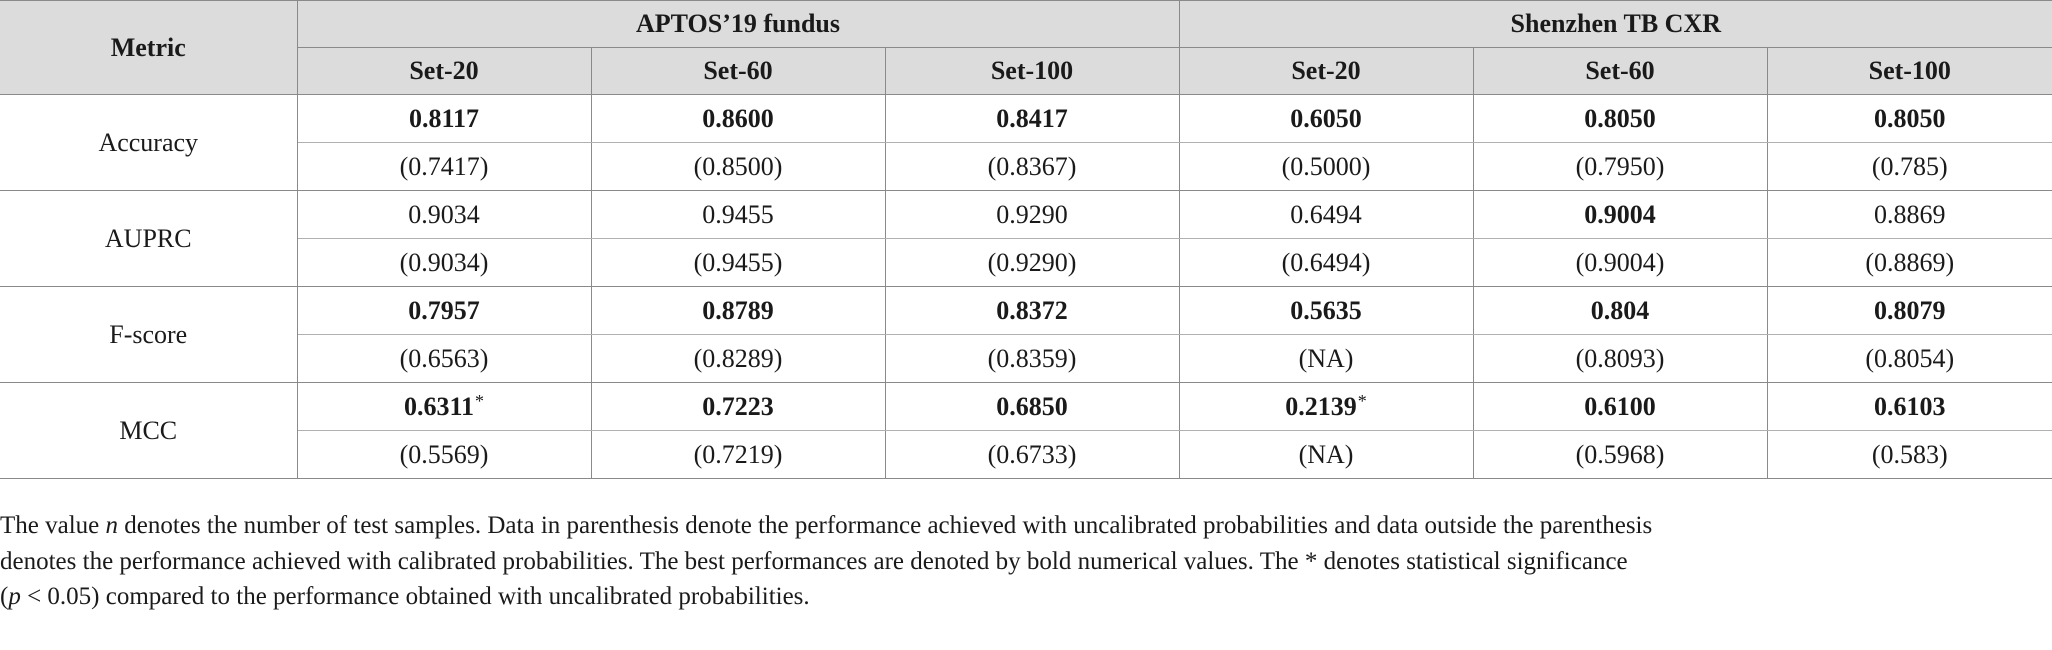 Image resolution: width=2052 pixels, height=650 pixels. I want to click on uncalibrated-value-cell: (0.785), so click(1909, 166).